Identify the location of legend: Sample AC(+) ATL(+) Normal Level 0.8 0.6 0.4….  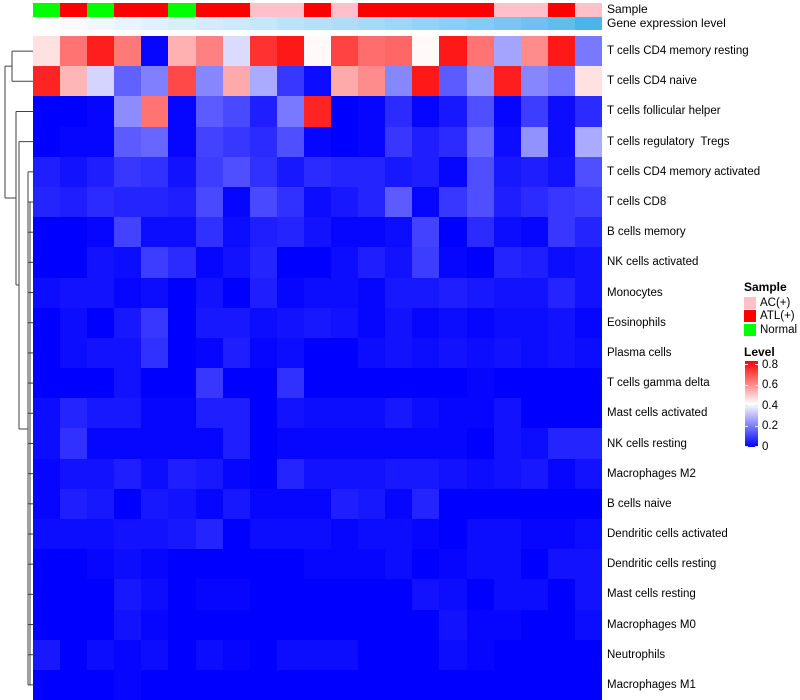
(772, 366).